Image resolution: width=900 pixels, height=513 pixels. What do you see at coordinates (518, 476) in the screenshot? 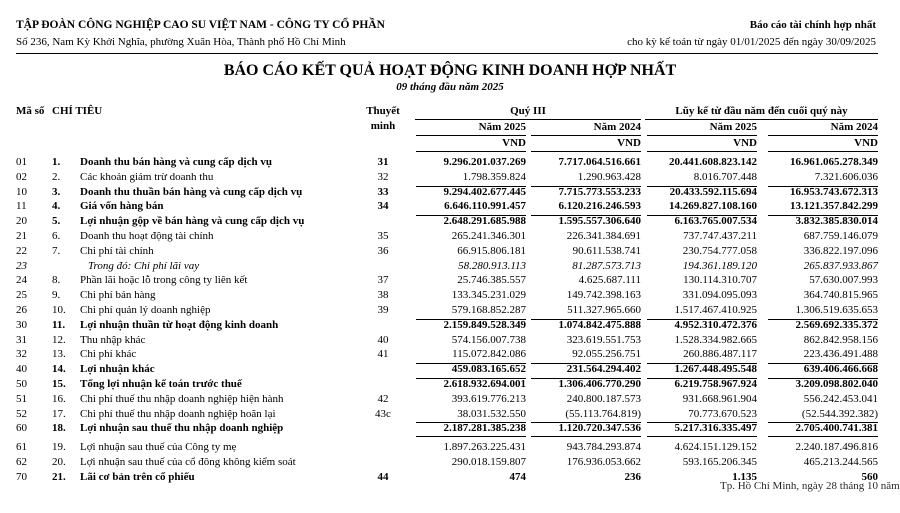
I see `row-value: 474` at bounding box center [518, 476].